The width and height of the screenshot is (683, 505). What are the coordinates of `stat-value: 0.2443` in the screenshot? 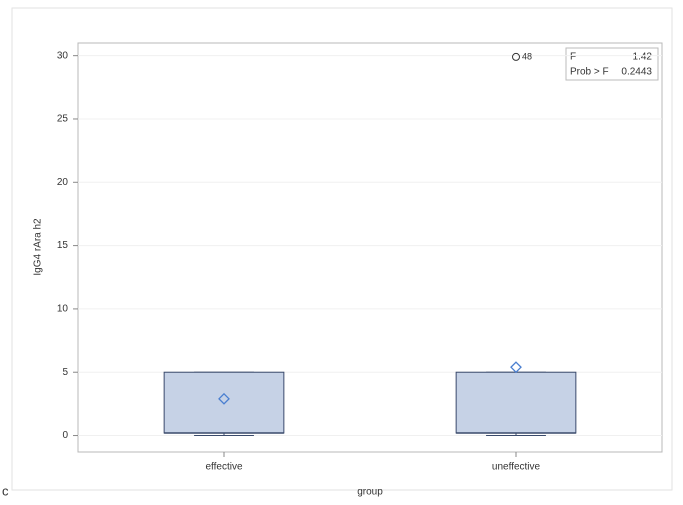 It's located at (636, 72).